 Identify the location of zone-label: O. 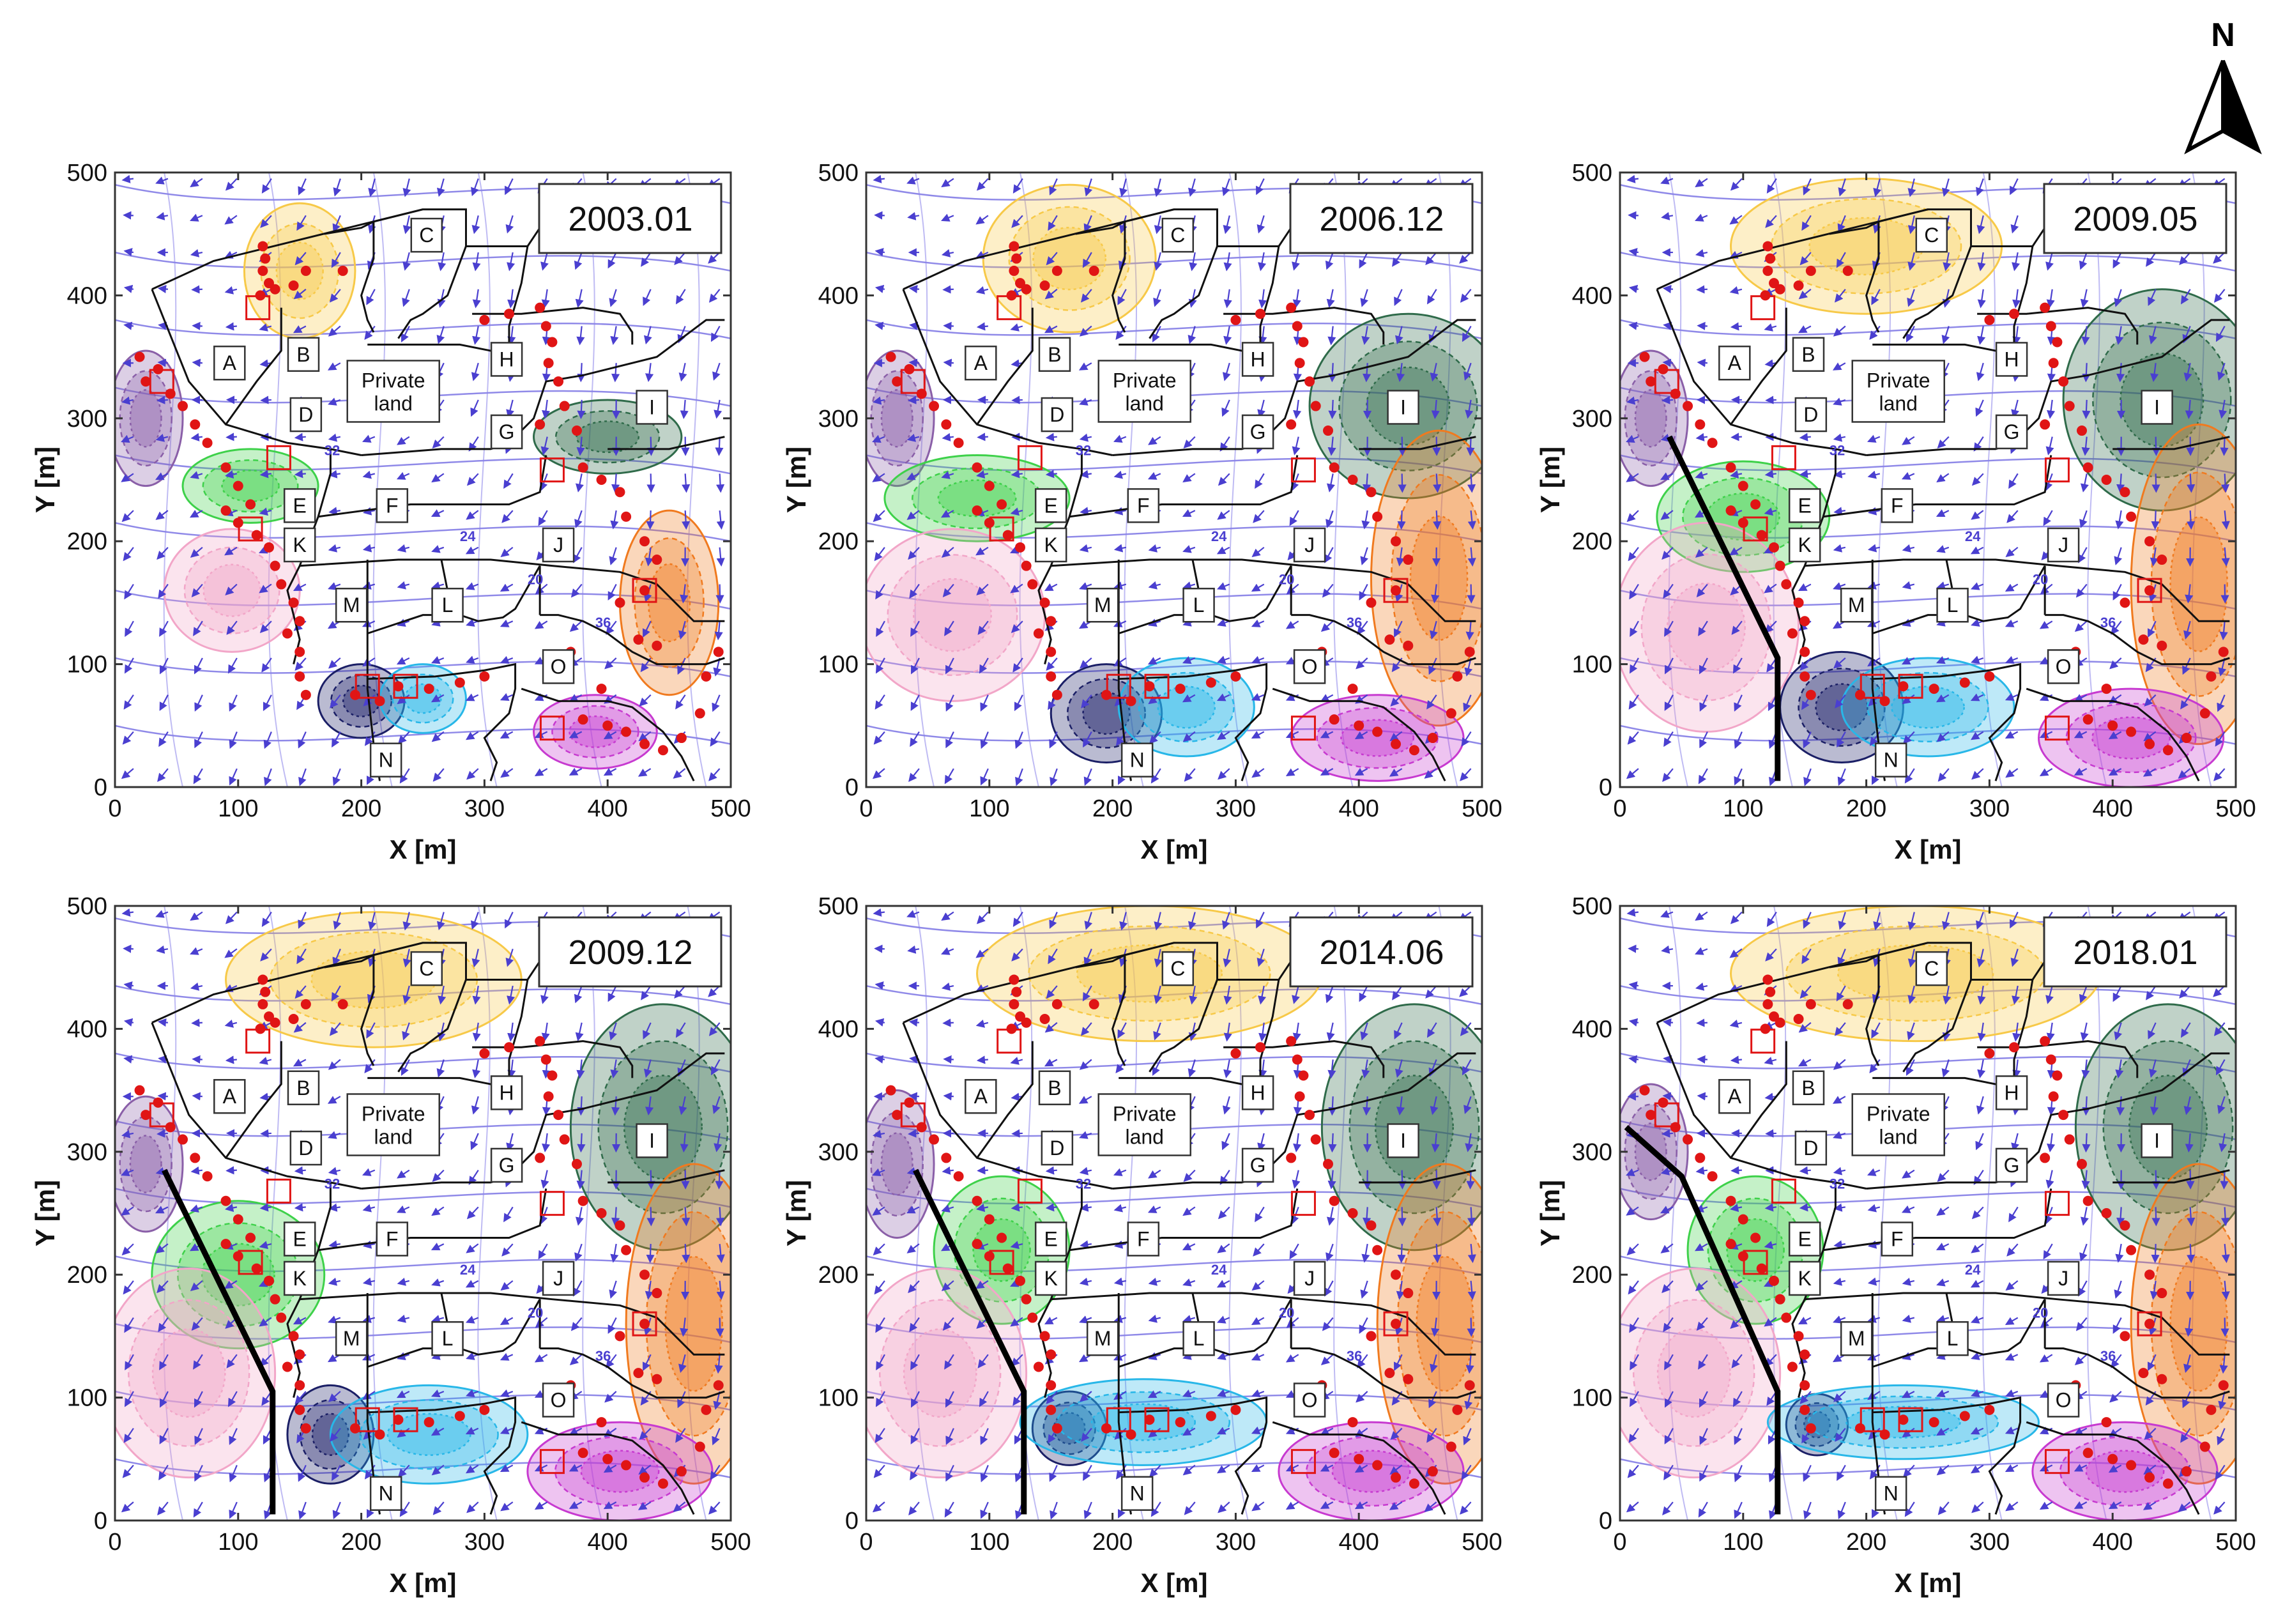
(559, 666).